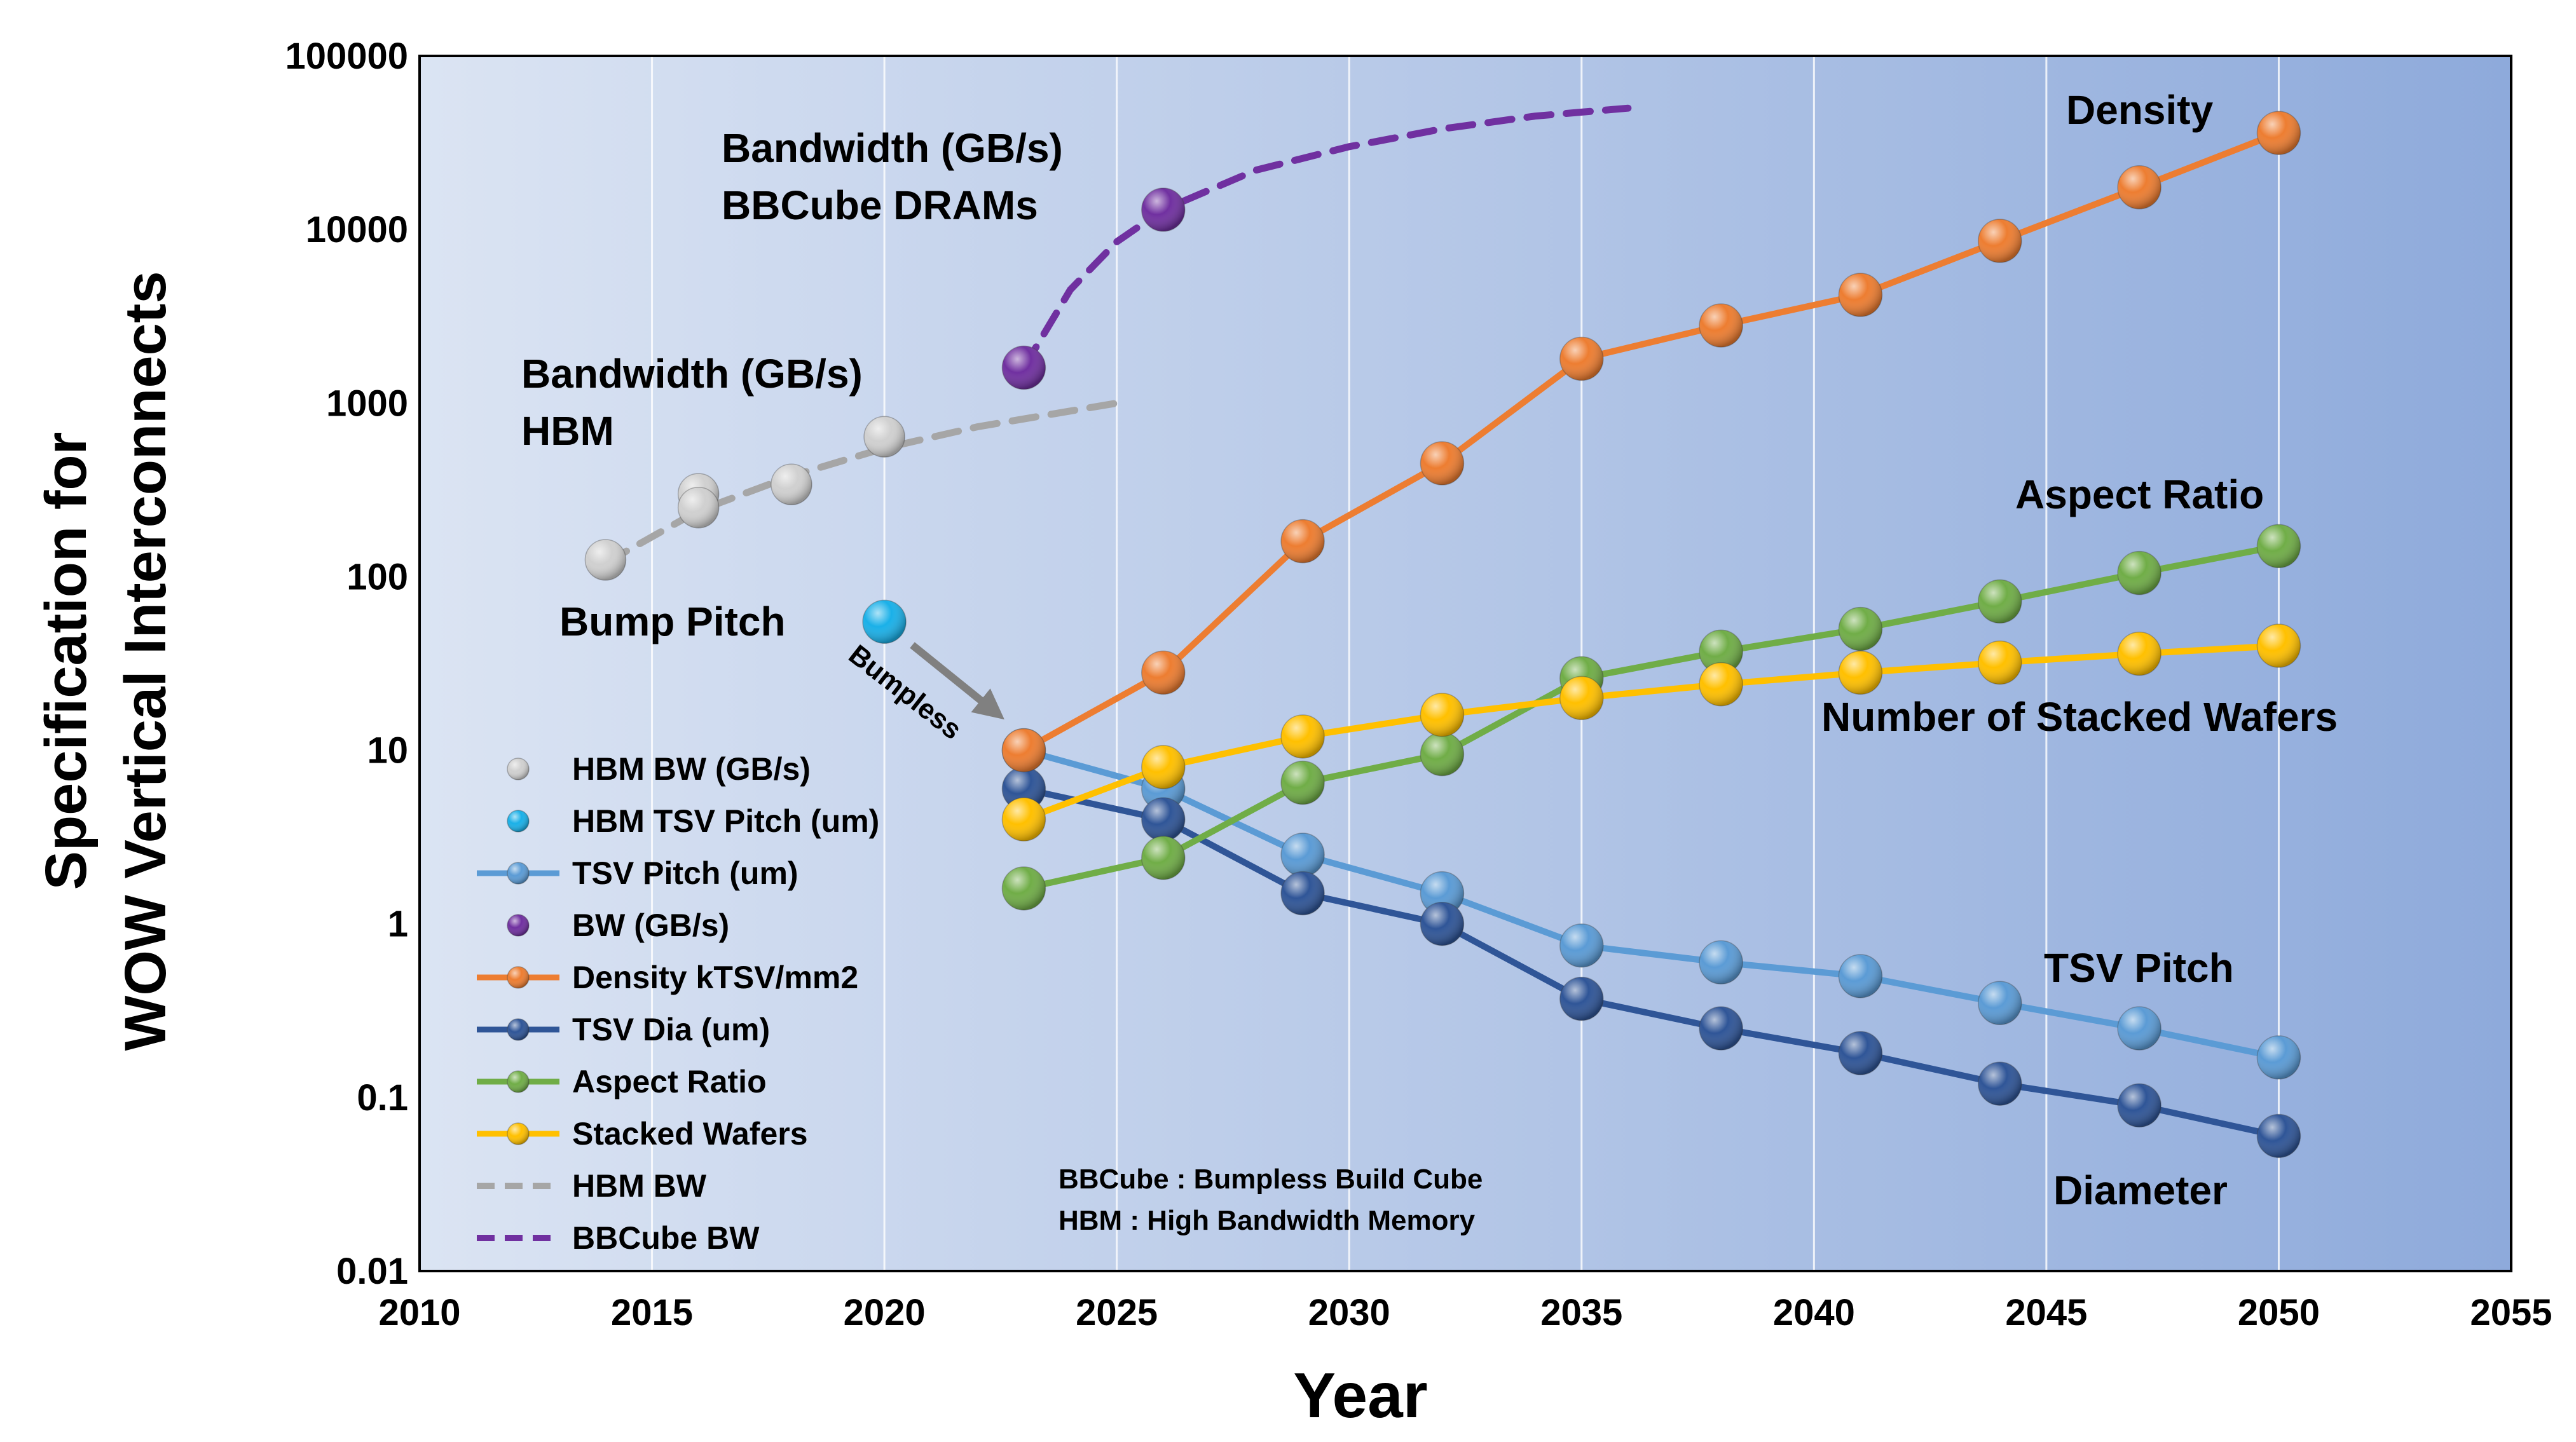 The height and width of the screenshot is (1442, 2576). I want to click on series-hbm_tsv_pitch, so click(884, 621).